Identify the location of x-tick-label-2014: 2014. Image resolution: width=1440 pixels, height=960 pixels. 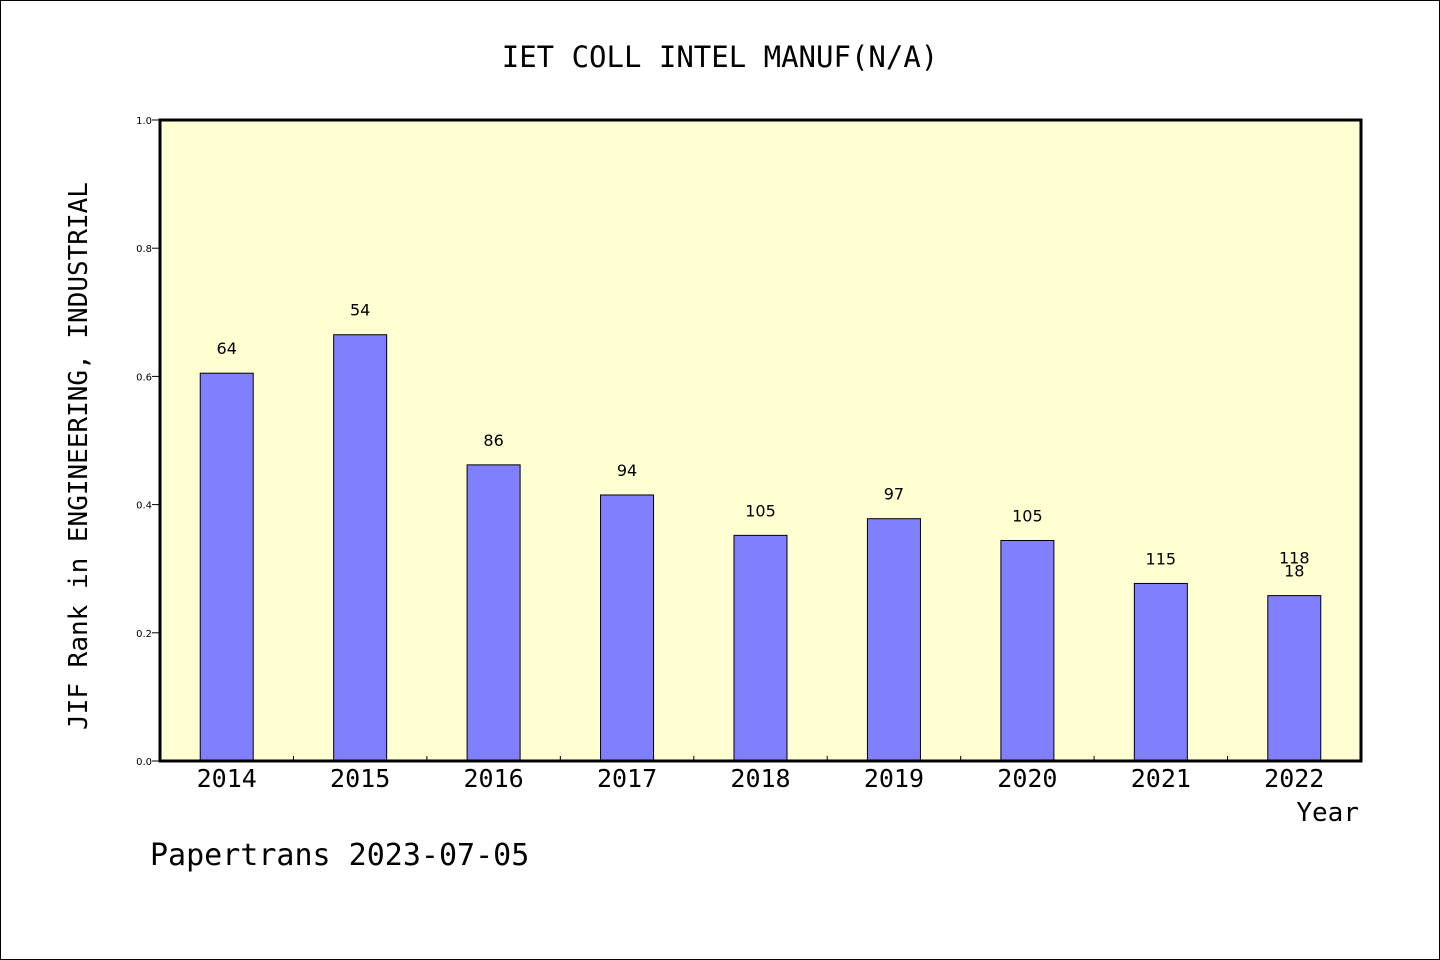
(227, 778).